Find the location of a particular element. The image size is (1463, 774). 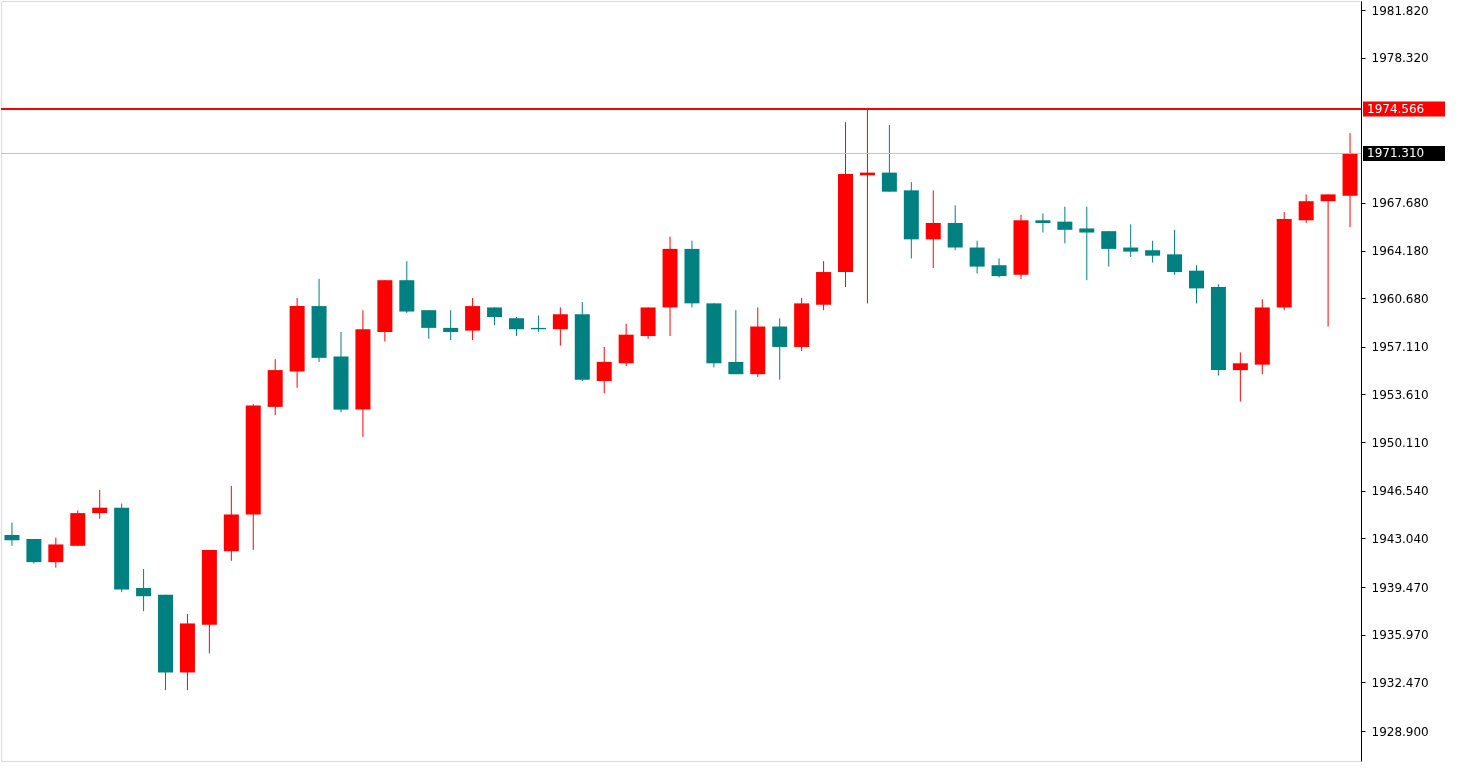

y-tick-label: 1953.610 is located at coordinates (1400, 394).